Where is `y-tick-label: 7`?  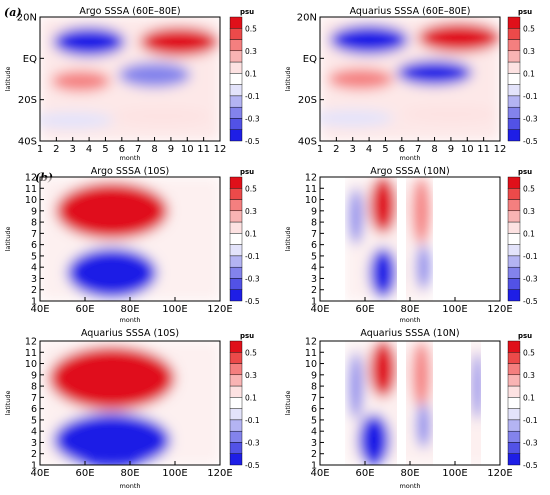
y-tick-label: 7 is located at coordinates (314, 234).